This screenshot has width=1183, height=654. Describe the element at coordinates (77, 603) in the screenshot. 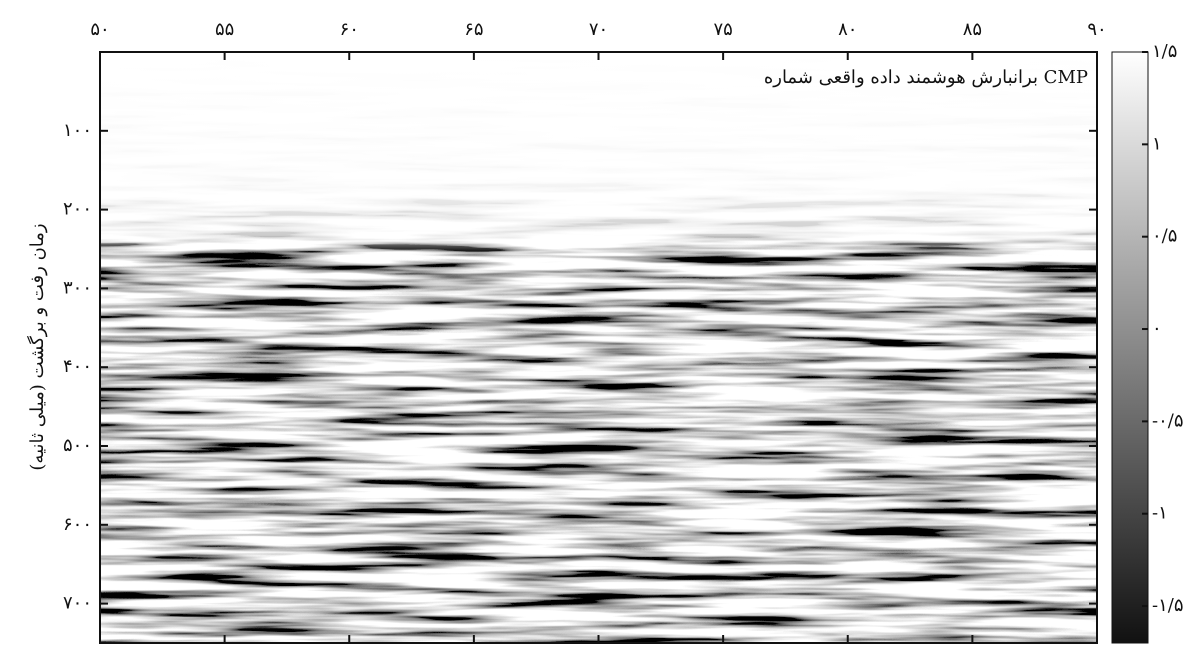

I see `y-tick-label: ۷۰۰` at that location.